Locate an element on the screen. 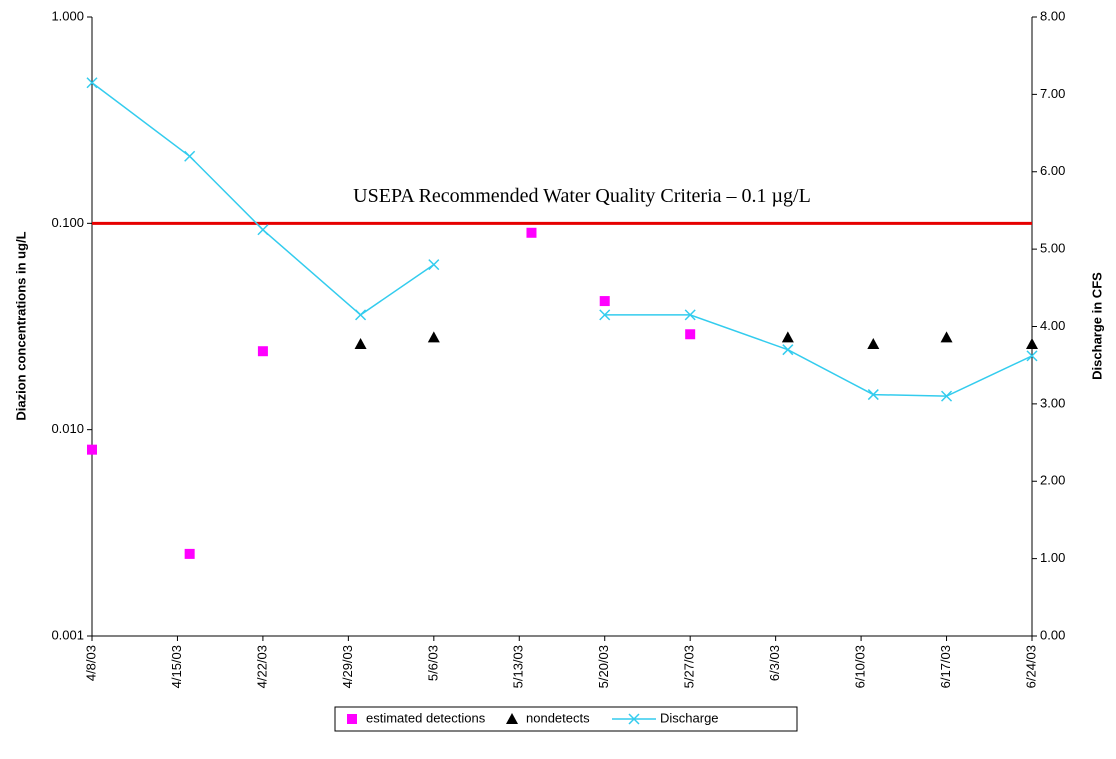  y2-tick-label: 4.00 is located at coordinates (1052, 325).